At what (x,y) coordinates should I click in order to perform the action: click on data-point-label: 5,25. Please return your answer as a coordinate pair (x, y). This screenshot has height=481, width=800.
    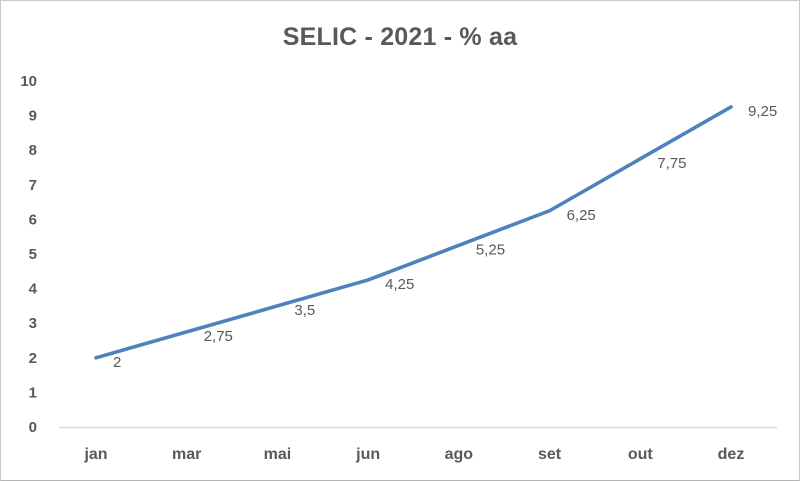
    Looking at the image, I should click on (490, 249).